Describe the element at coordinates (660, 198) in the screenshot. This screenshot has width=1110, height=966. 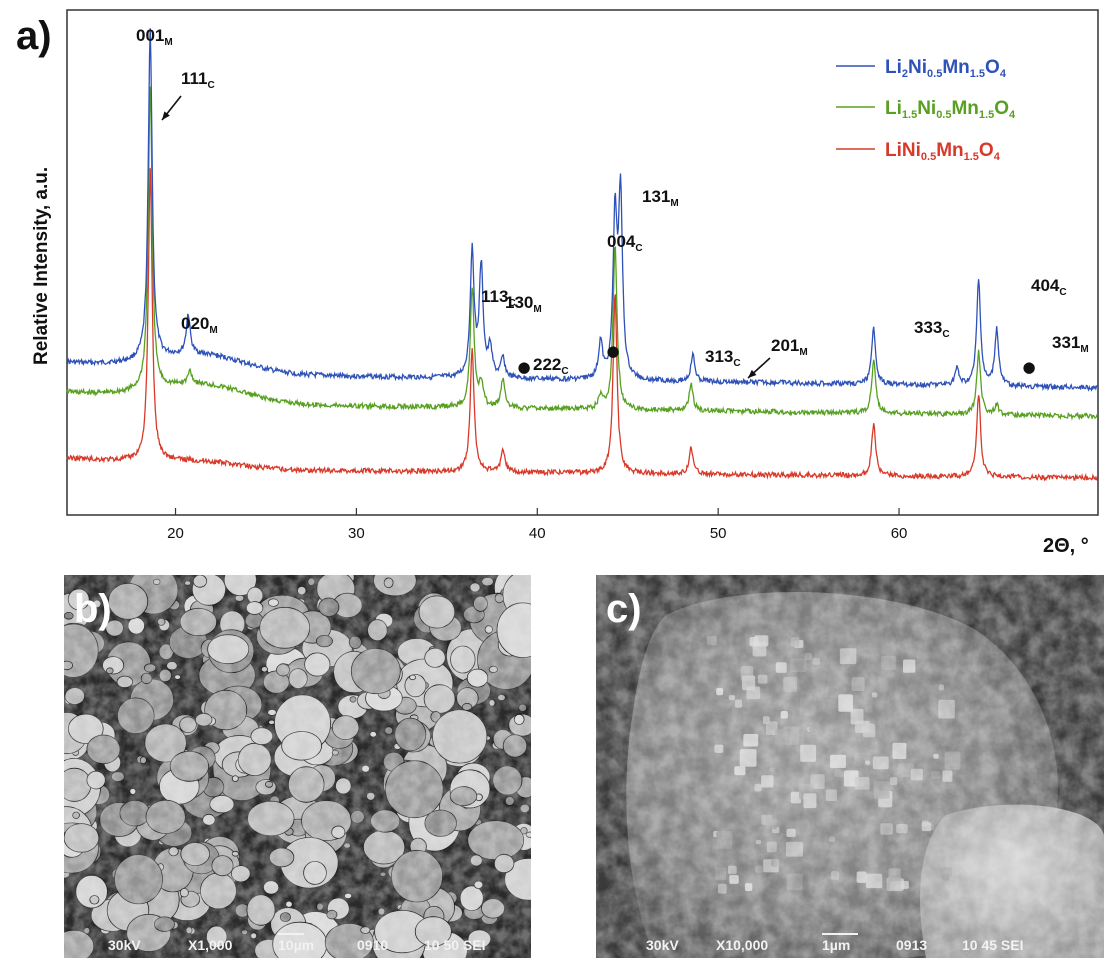
I see `peak-label: 131M` at that location.